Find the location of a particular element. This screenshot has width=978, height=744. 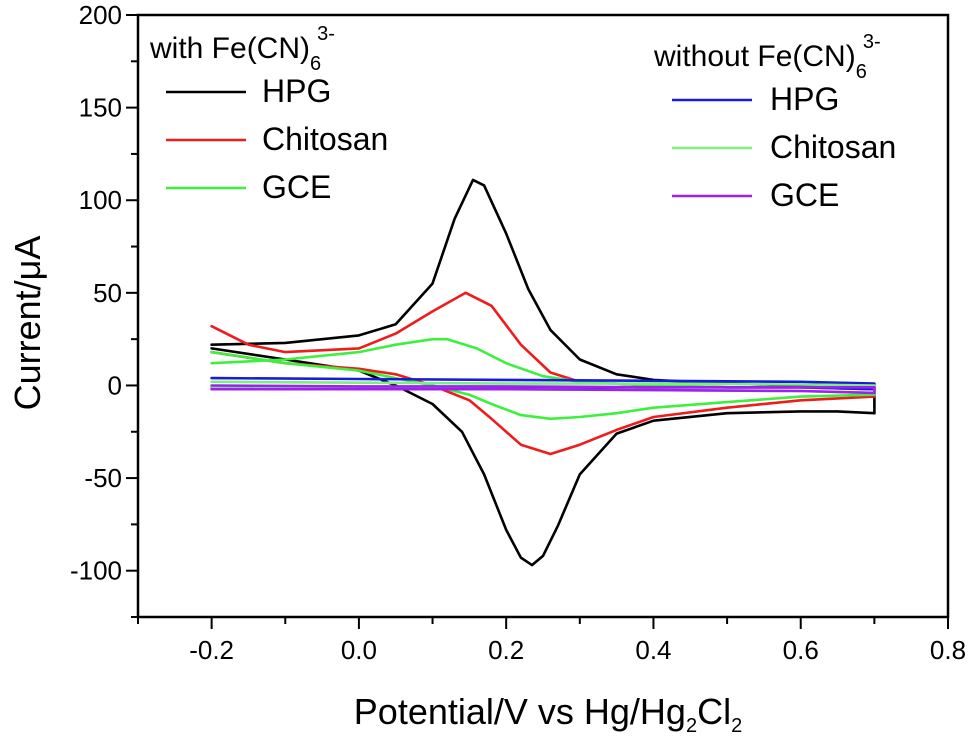

x-tick-label: 0.4 is located at coordinates (653, 650).